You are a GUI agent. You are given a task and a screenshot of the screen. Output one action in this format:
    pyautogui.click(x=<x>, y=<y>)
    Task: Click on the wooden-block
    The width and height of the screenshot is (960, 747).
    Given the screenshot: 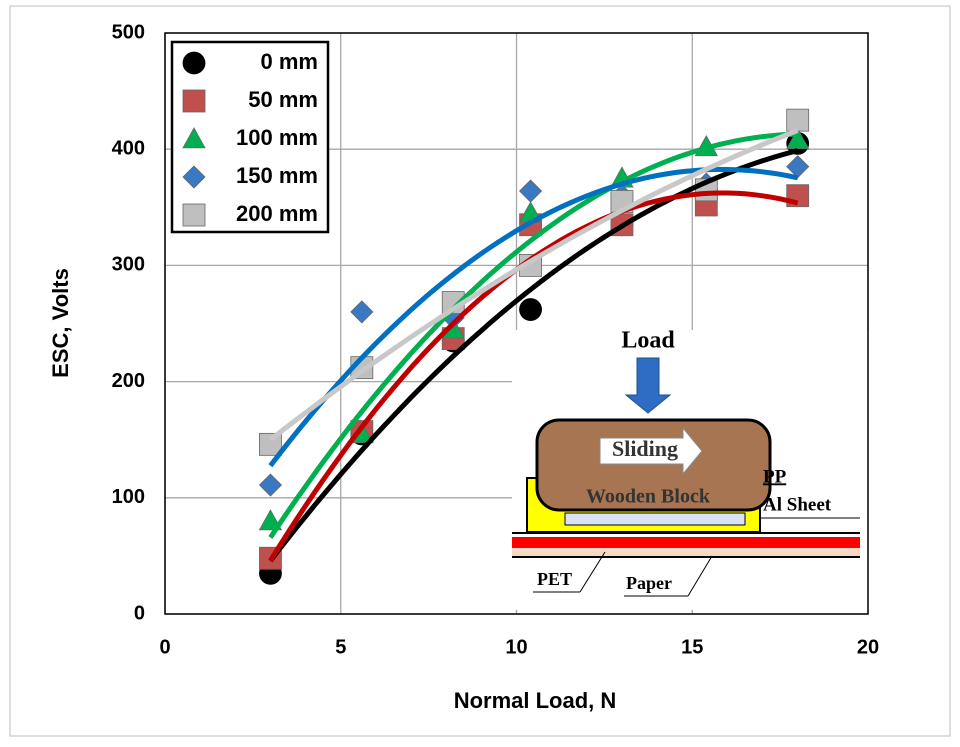 What is the action you would take?
    pyautogui.click(x=653, y=465)
    